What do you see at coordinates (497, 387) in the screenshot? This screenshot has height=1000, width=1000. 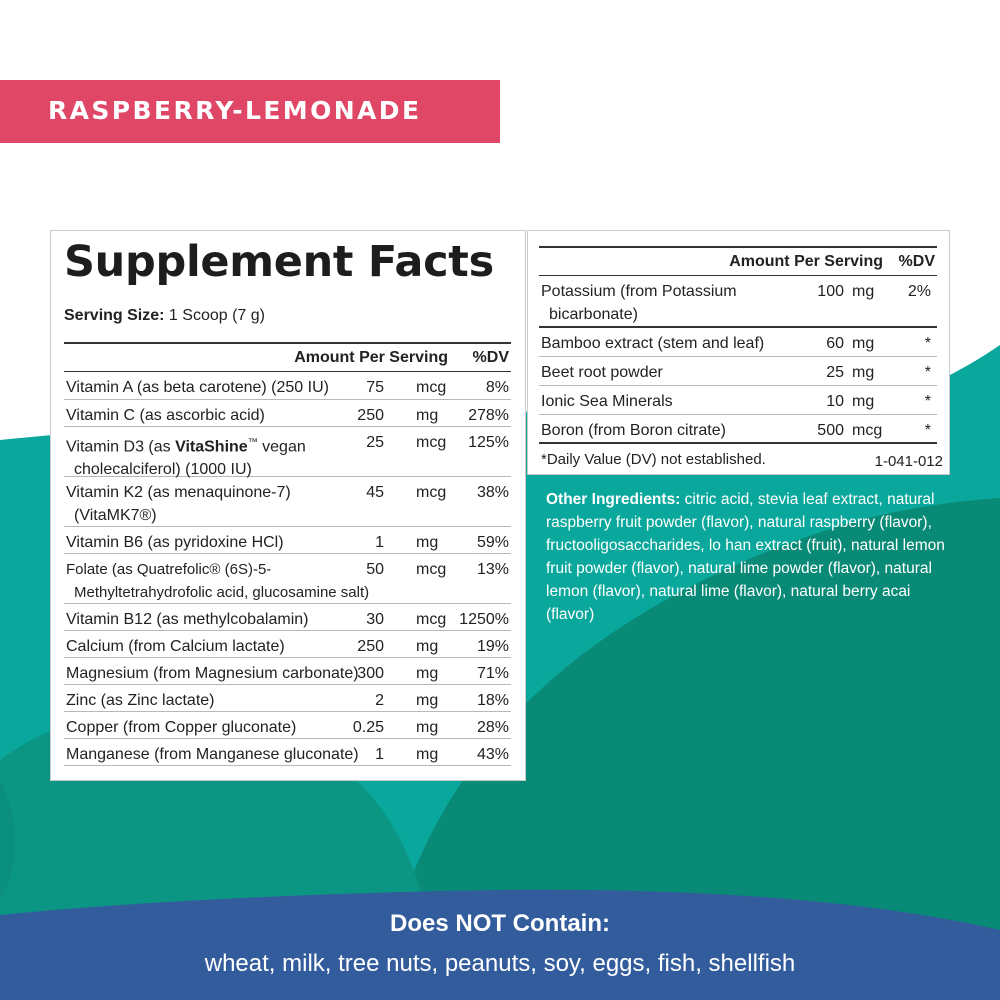 I see `nutrient-dv: 8%` at bounding box center [497, 387].